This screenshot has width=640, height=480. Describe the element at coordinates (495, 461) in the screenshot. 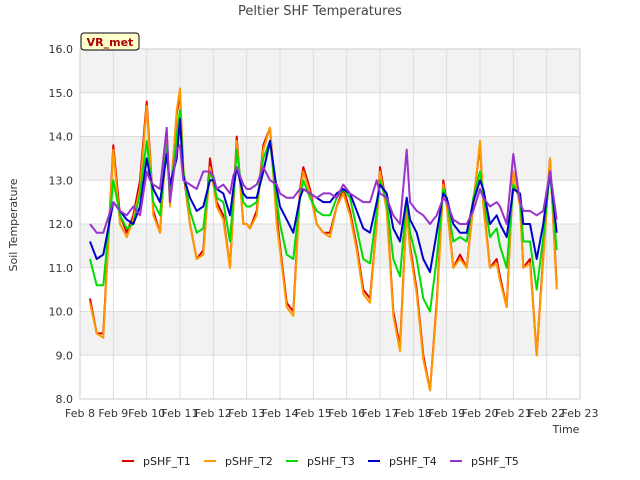

I see `legend-label-pSHF_T5: pSHF_T5` at that location.